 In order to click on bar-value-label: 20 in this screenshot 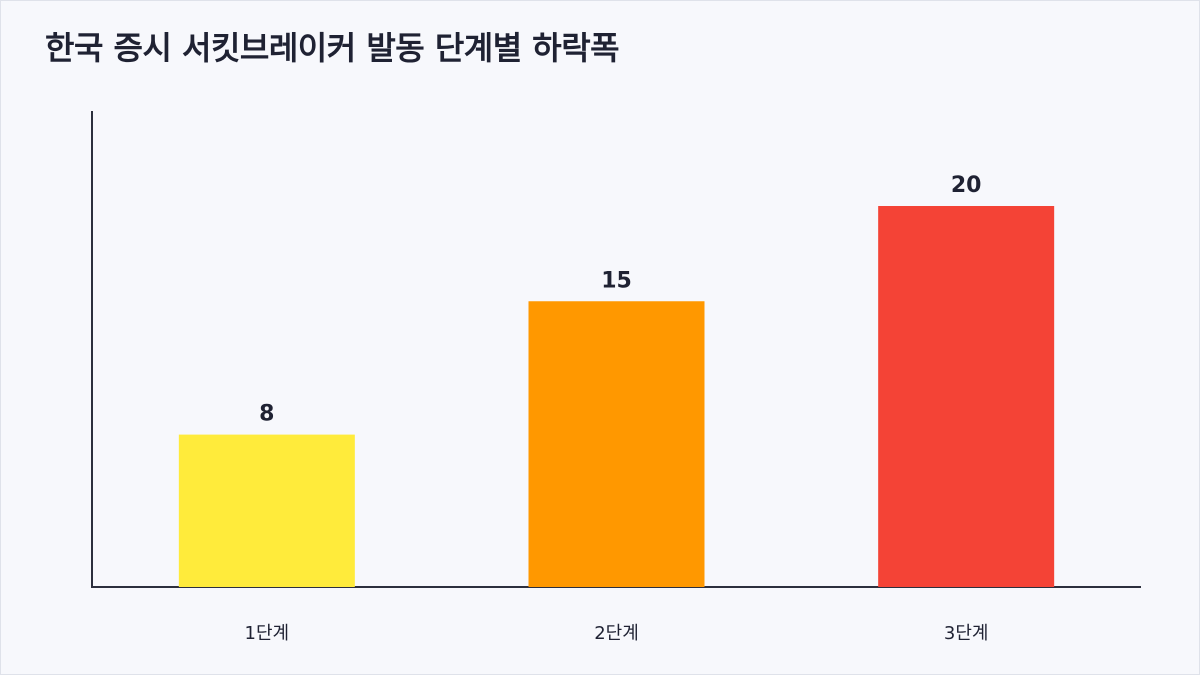, I will do `click(966, 185)`.